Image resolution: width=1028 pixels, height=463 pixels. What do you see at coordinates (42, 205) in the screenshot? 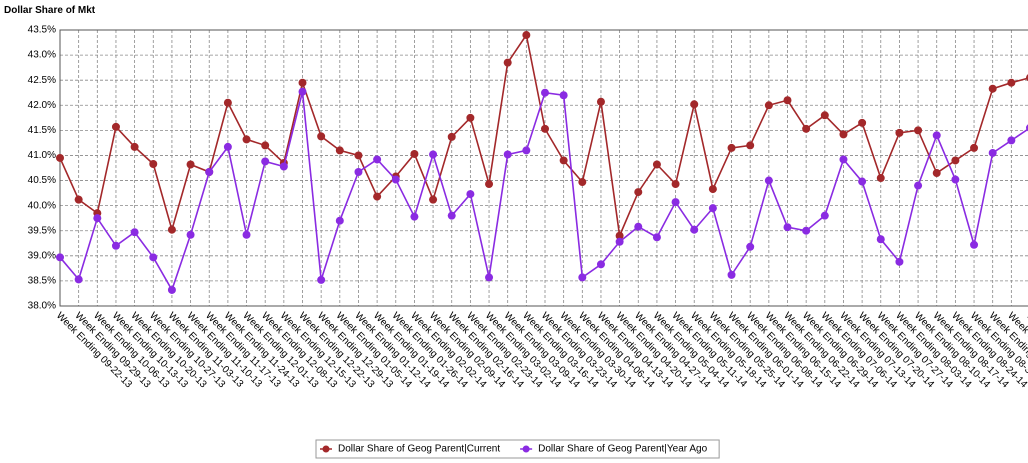
I see `y-tick-label: 40.0%` at bounding box center [42, 205].